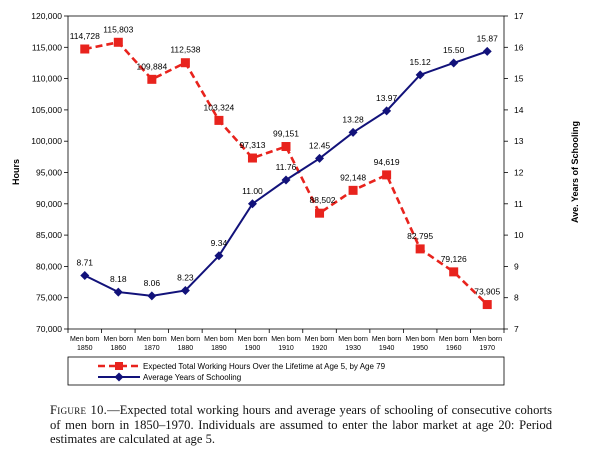 The height and width of the screenshot is (458, 600). Describe the element at coordinates (518, 204) in the screenshot. I see `right-tick-label: 11` at that location.